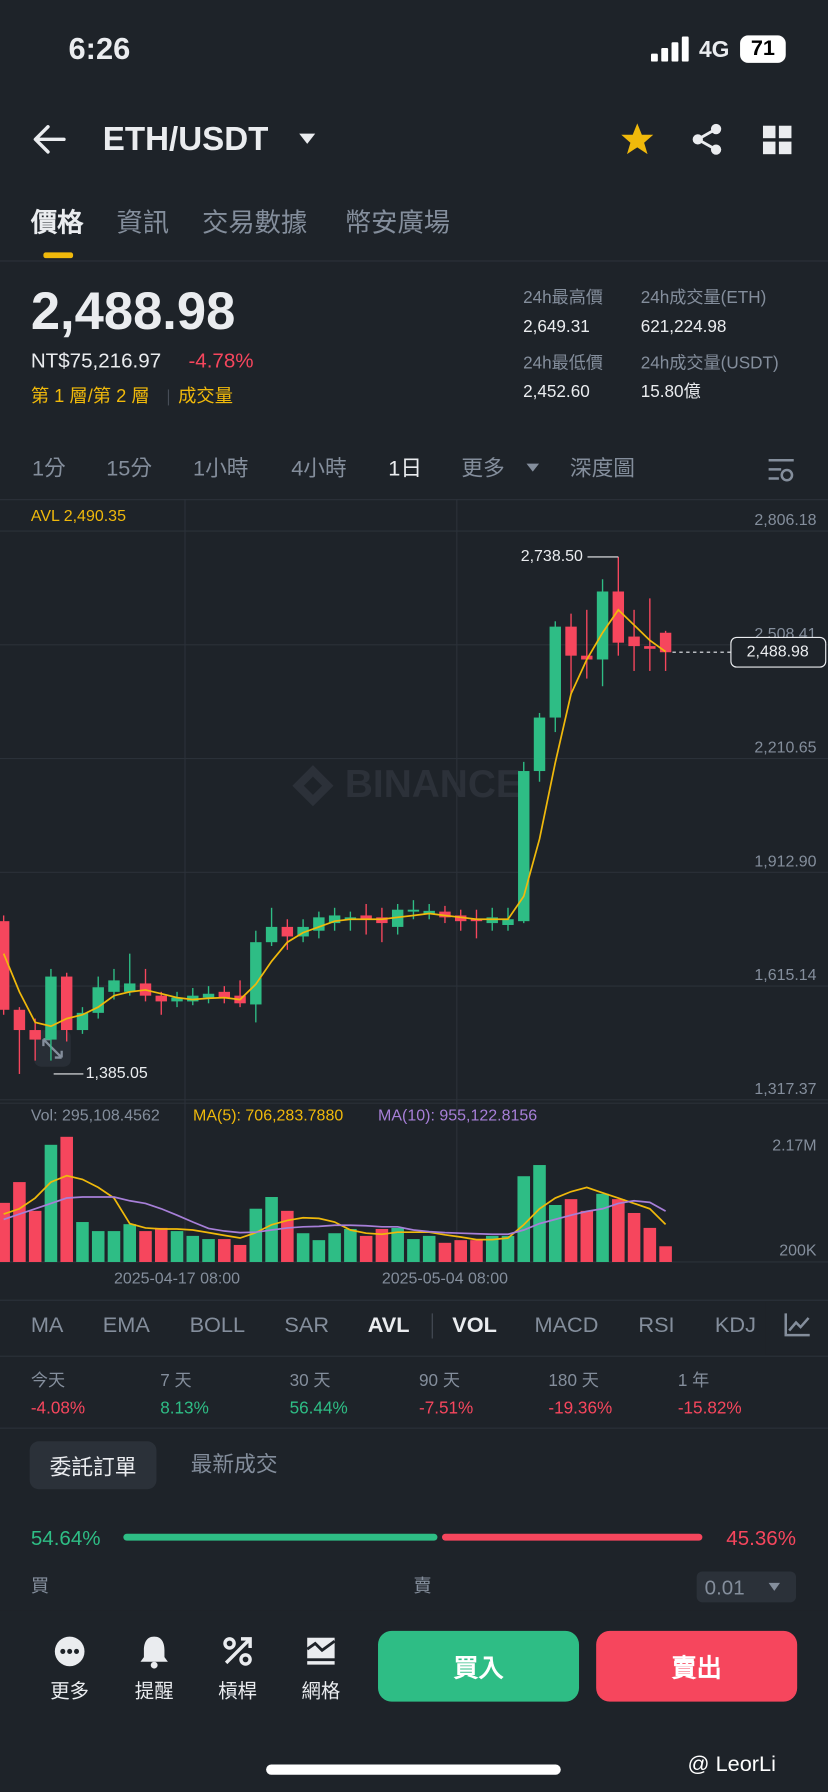 Image resolution: width=828 pixels, height=1792 pixels. Describe the element at coordinates (778, 652) in the screenshot. I see `close-tag` at that location.